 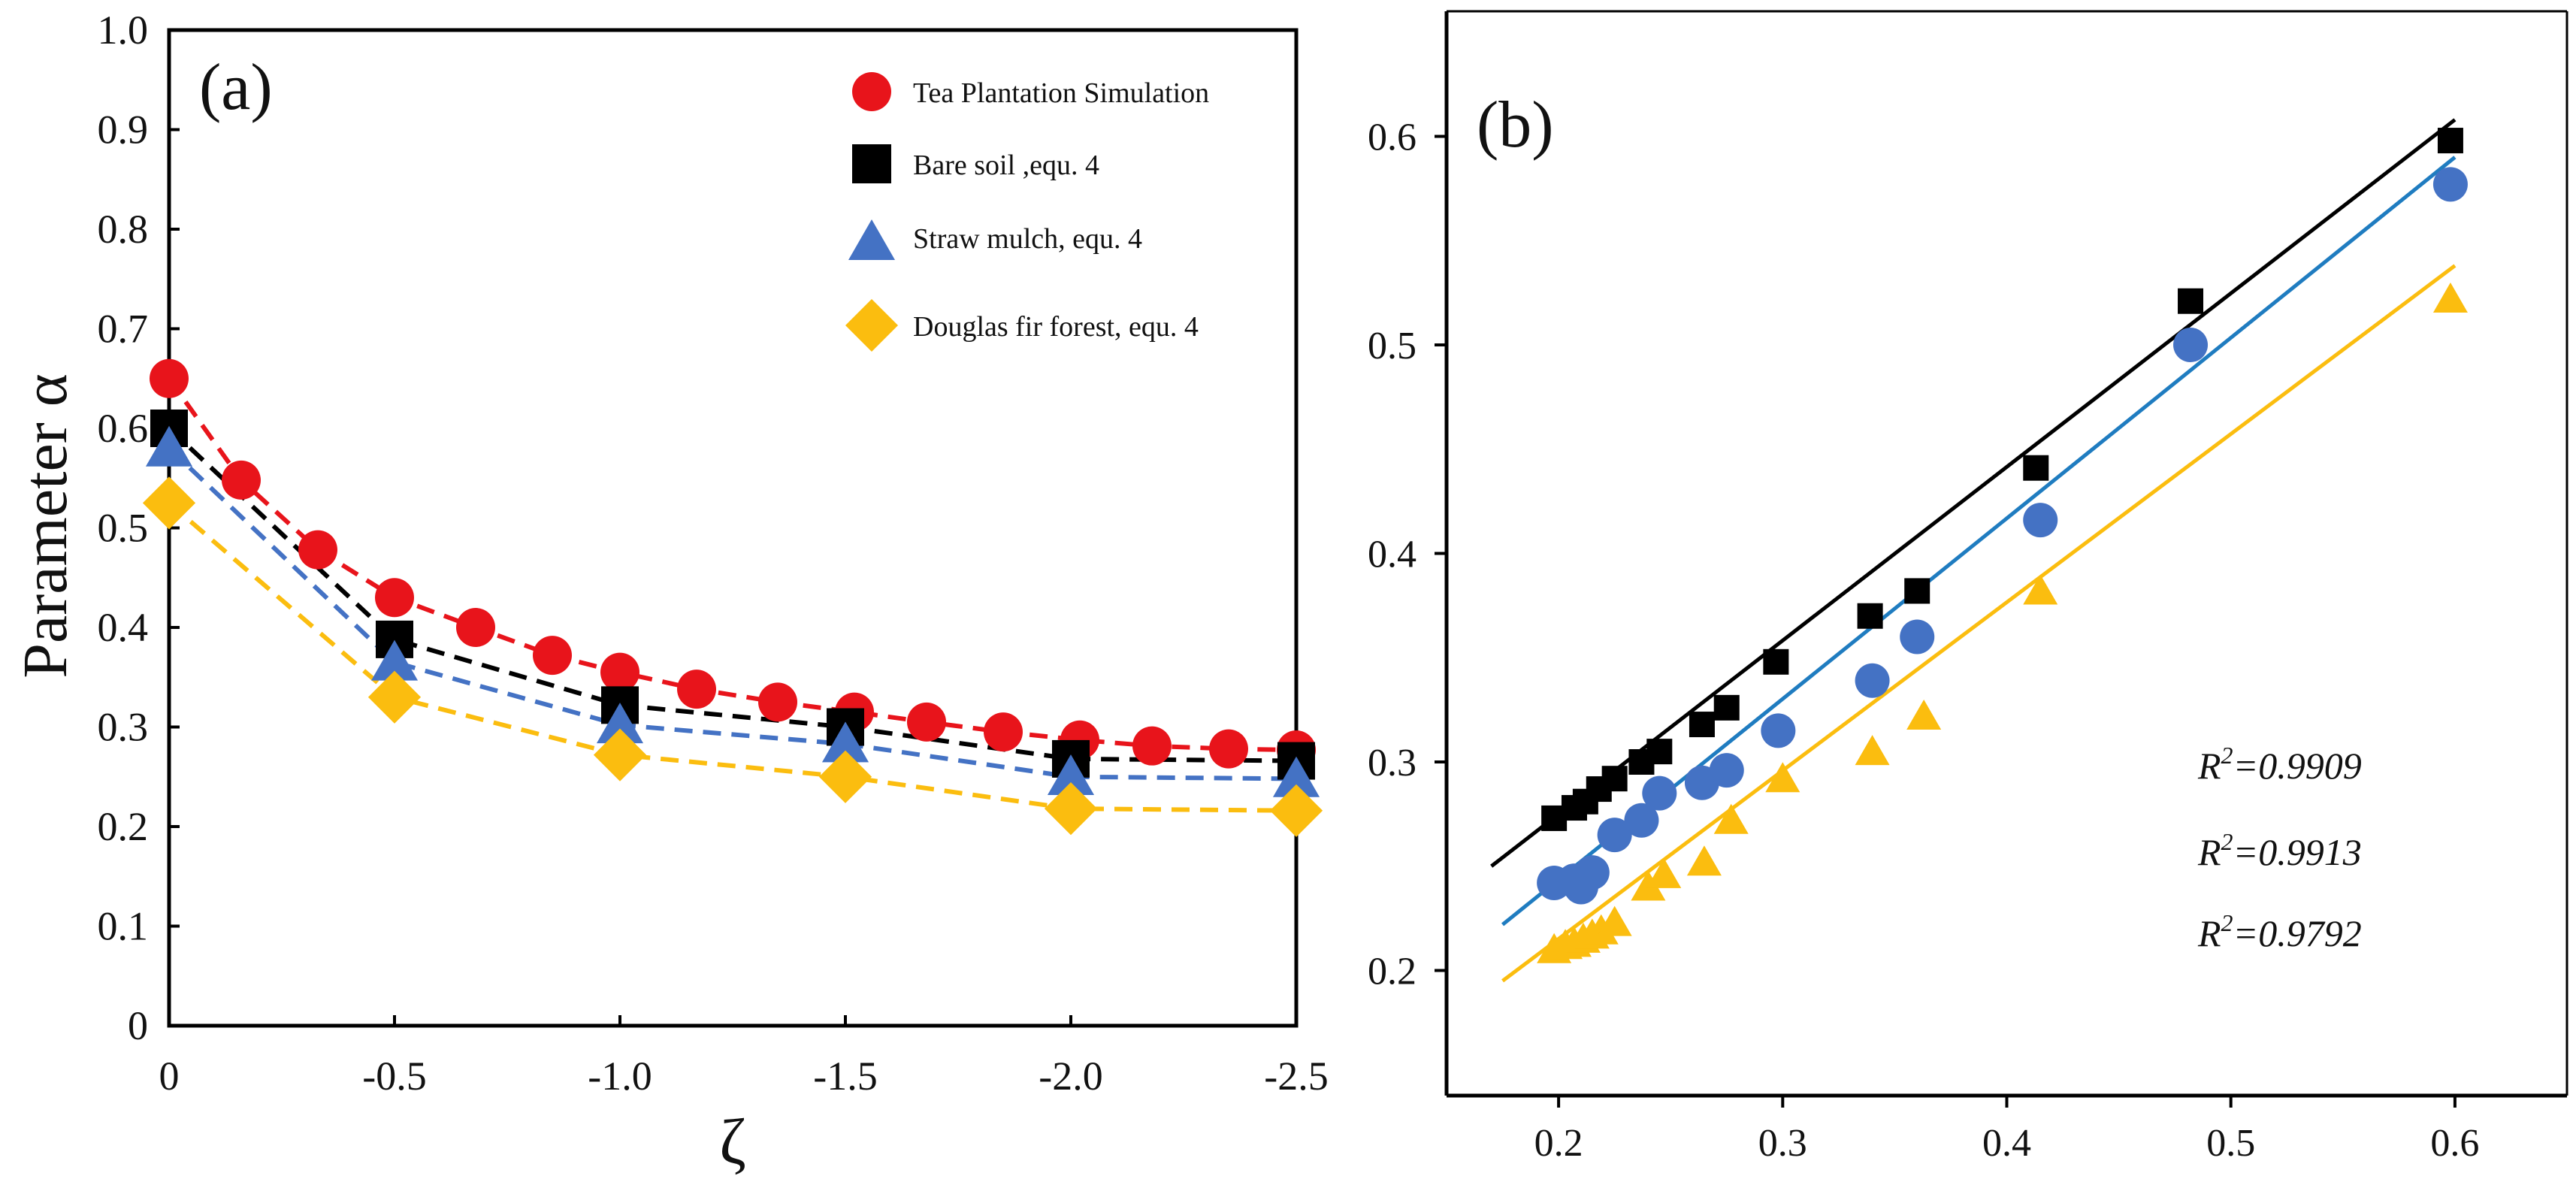 What do you see at coordinates (1056, 327) in the screenshot?
I see `legend-label-douglas-fir: Douglas fir forest, equ. 4` at bounding box center [1056, 327].